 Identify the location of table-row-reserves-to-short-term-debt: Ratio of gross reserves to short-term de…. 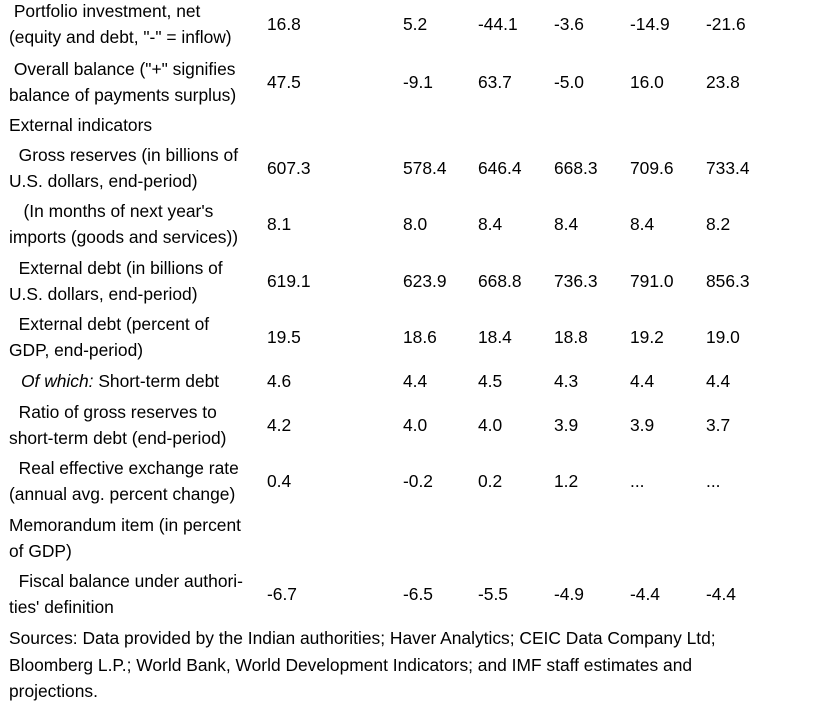
(409, 426).